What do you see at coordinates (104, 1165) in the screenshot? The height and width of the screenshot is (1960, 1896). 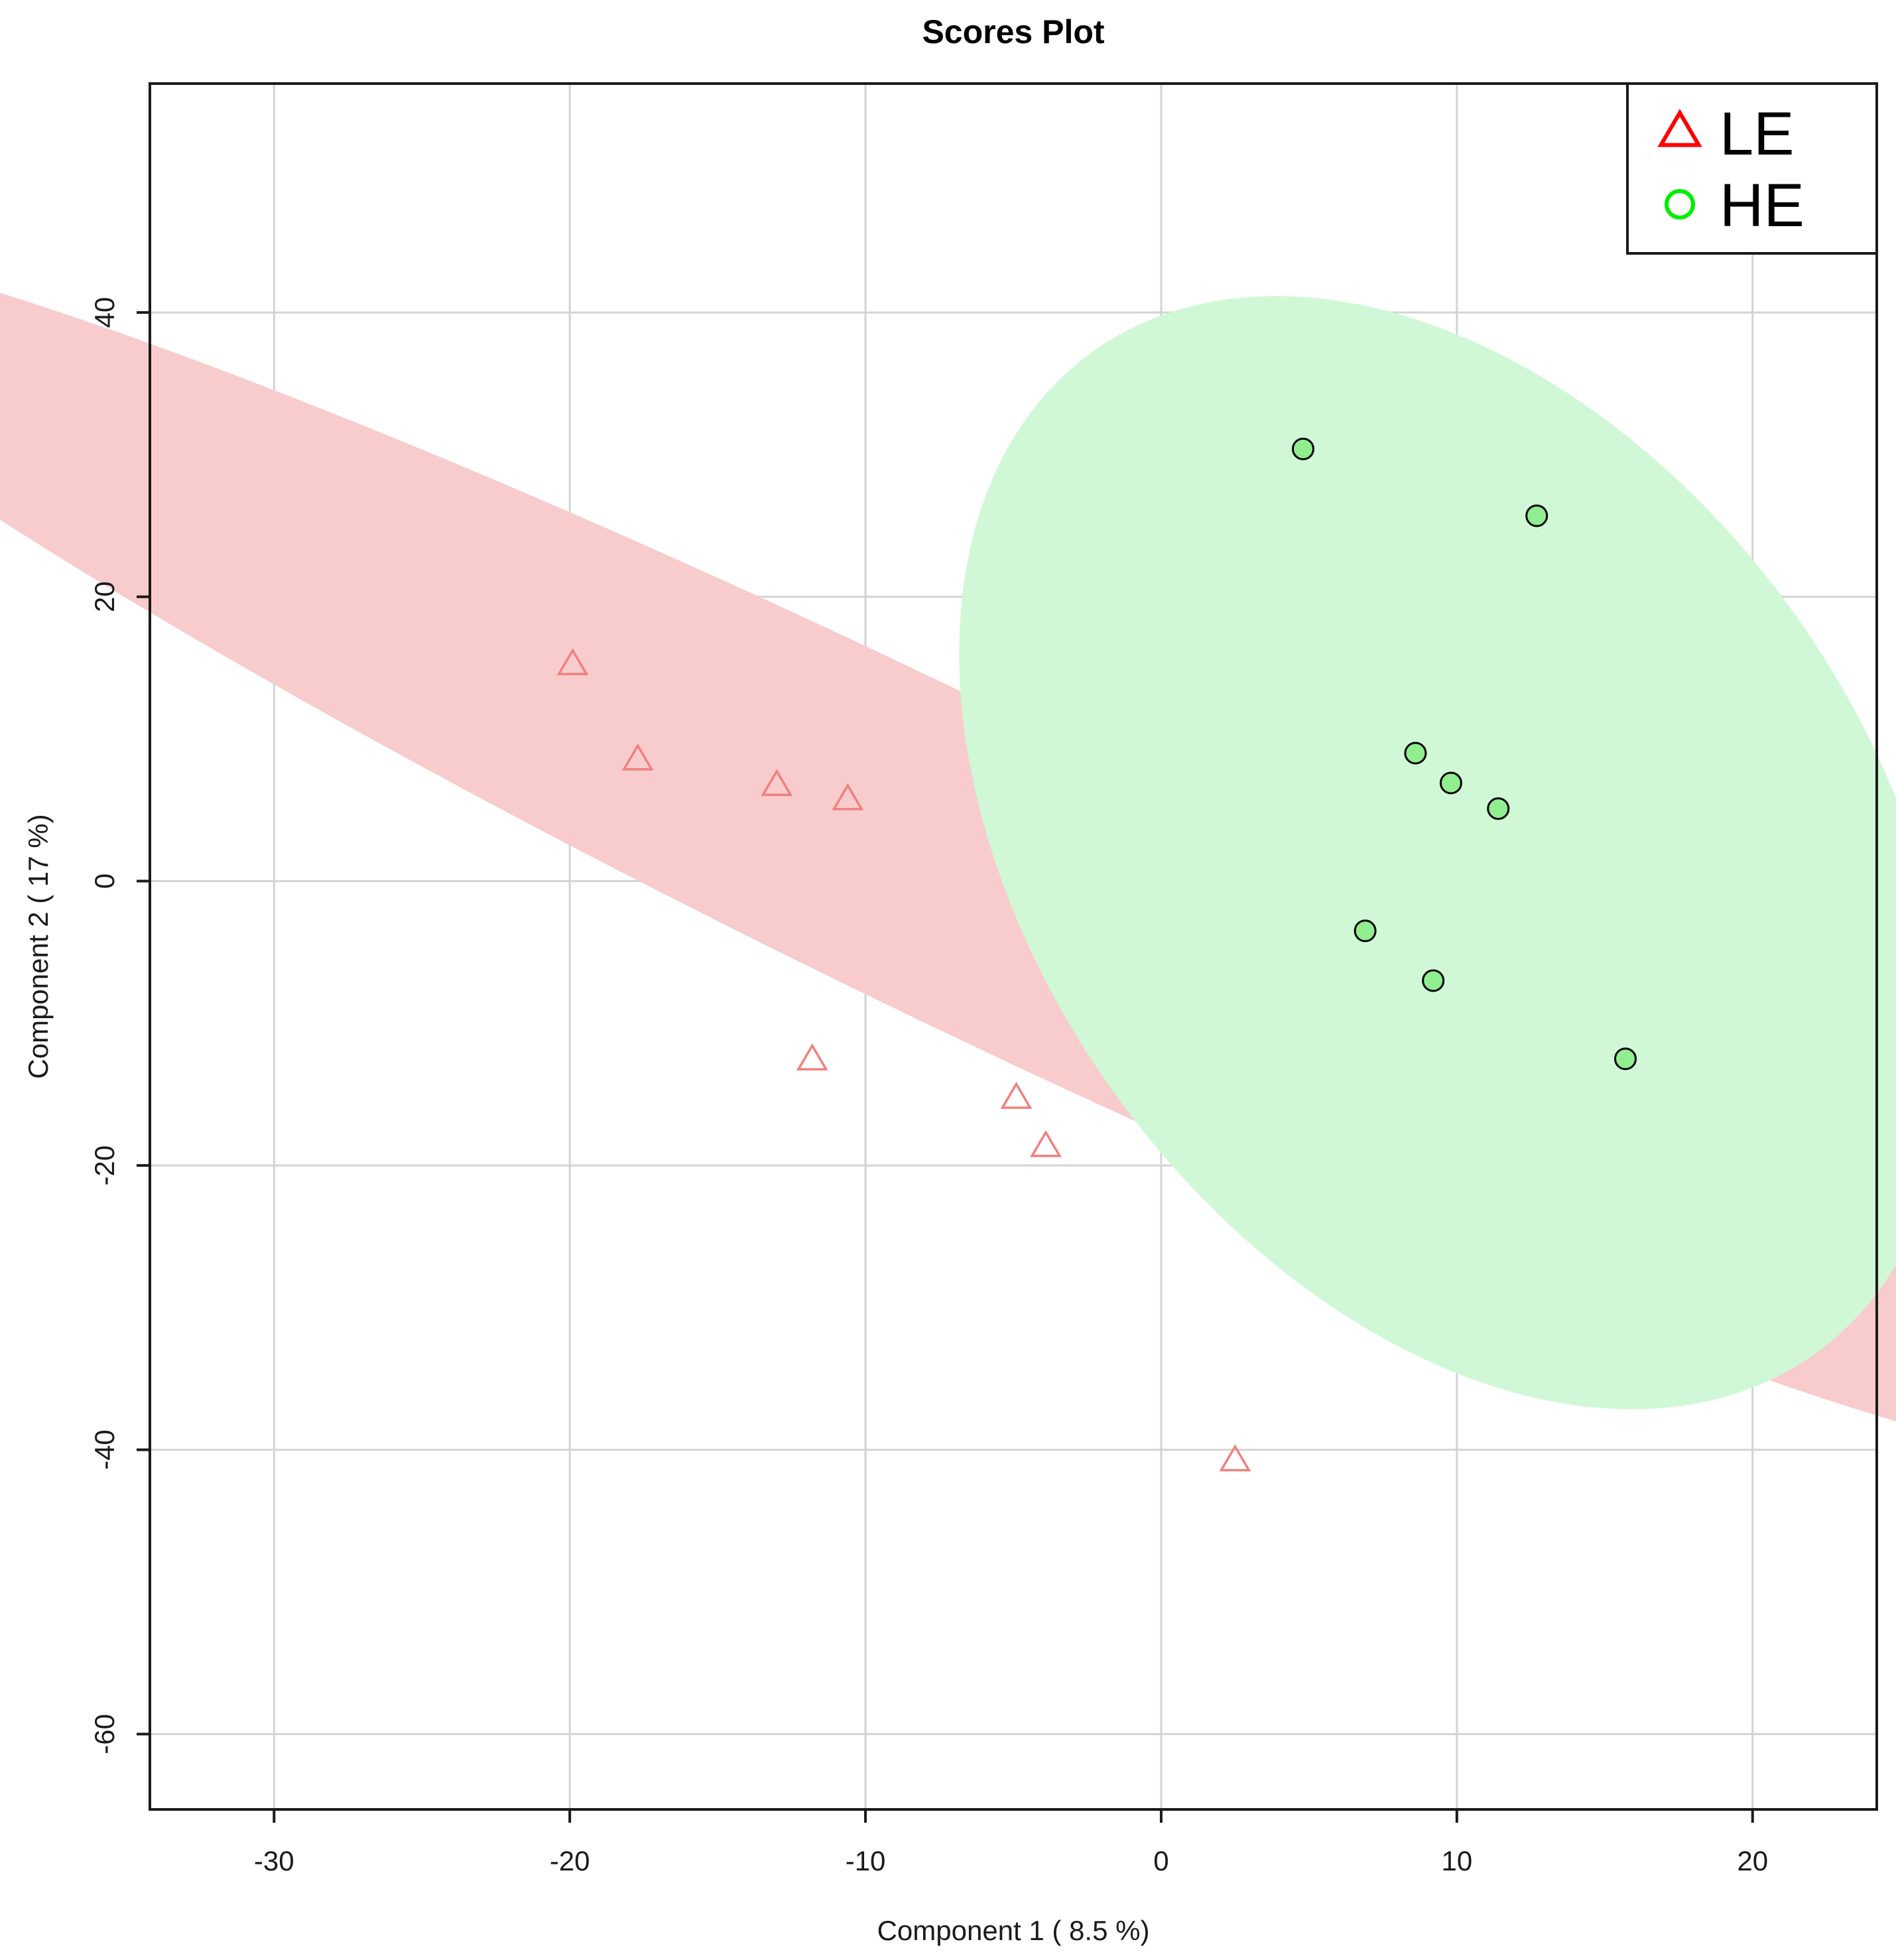 I see `y-tick-label: -20` at bounding box center [104, 1165].